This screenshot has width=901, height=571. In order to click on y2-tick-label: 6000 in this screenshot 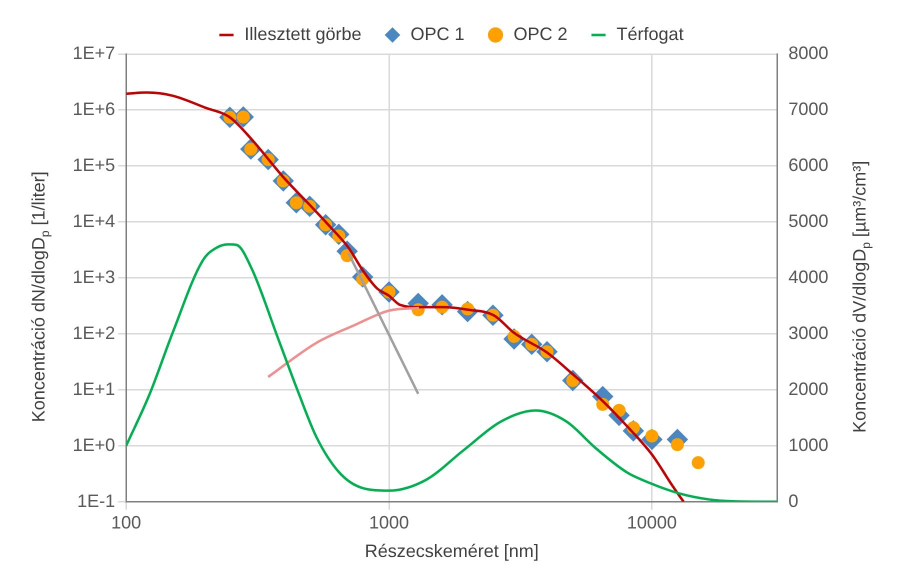, I will do `click(808, 164)`.